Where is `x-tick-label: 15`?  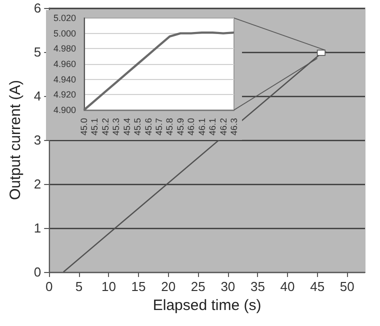 x-tick-label: 15 is located at coordinates (138, 286).